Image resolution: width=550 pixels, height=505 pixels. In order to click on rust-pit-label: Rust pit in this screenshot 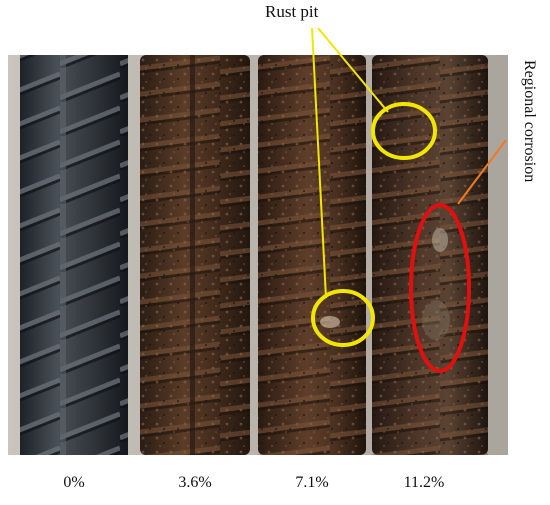, I will do `click(292, 11)`.